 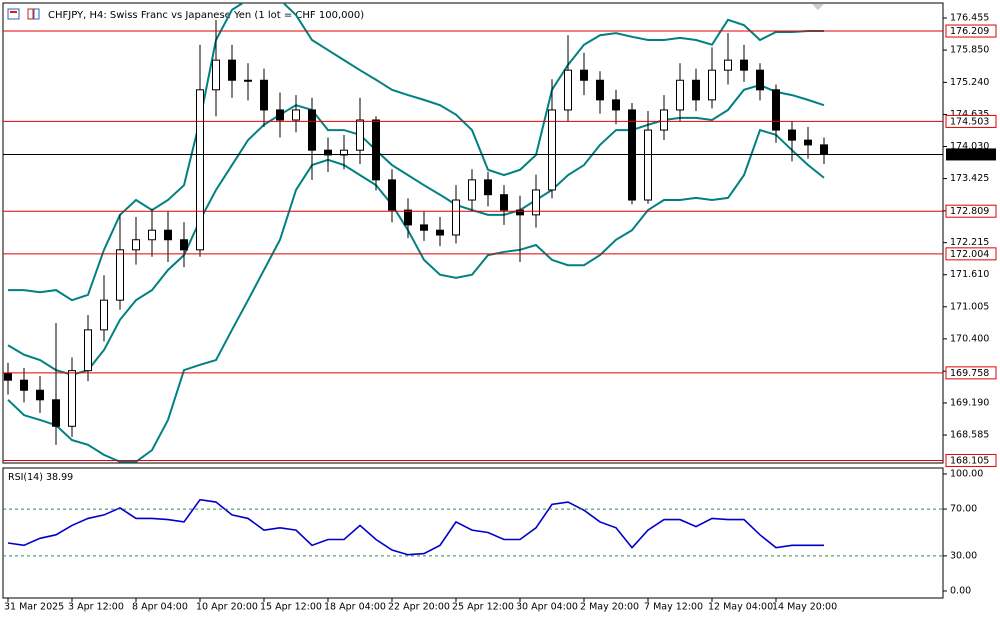 I want to click on rsi-label: RSI(14) 38.99, so click(x=40, y=477).